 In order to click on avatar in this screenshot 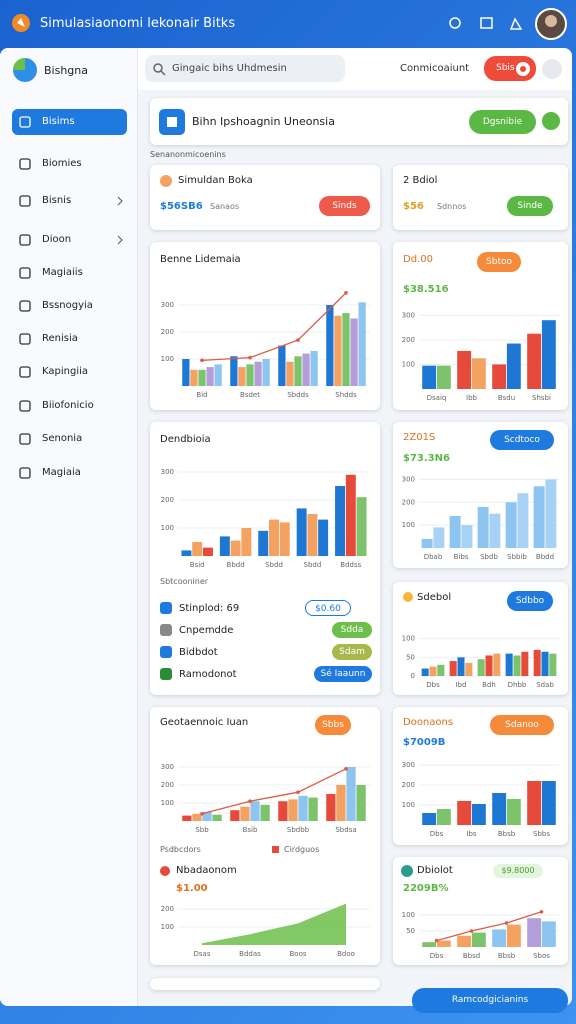, I will do `click(551, 24)`.